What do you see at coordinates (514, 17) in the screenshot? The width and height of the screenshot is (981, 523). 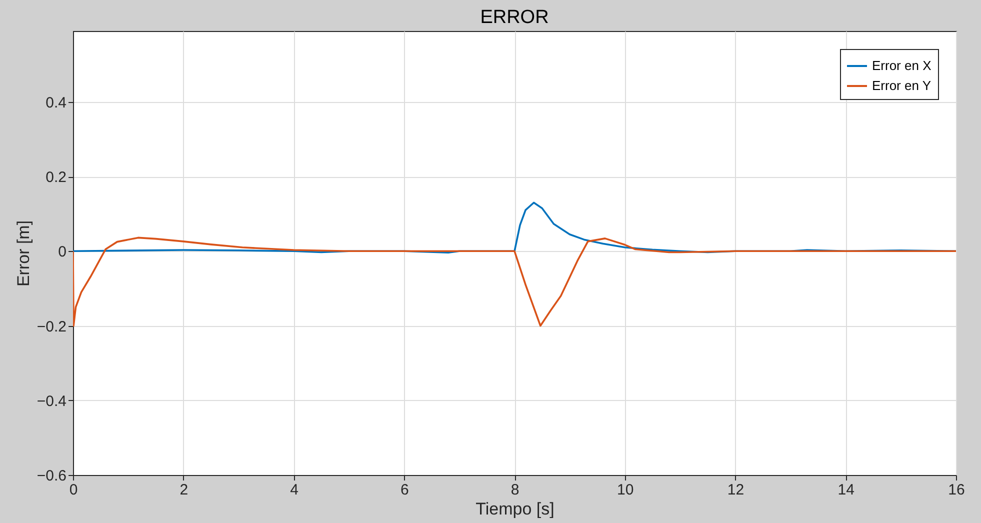 I see `chart-title: ERROR` at bounding box center [514, 17].